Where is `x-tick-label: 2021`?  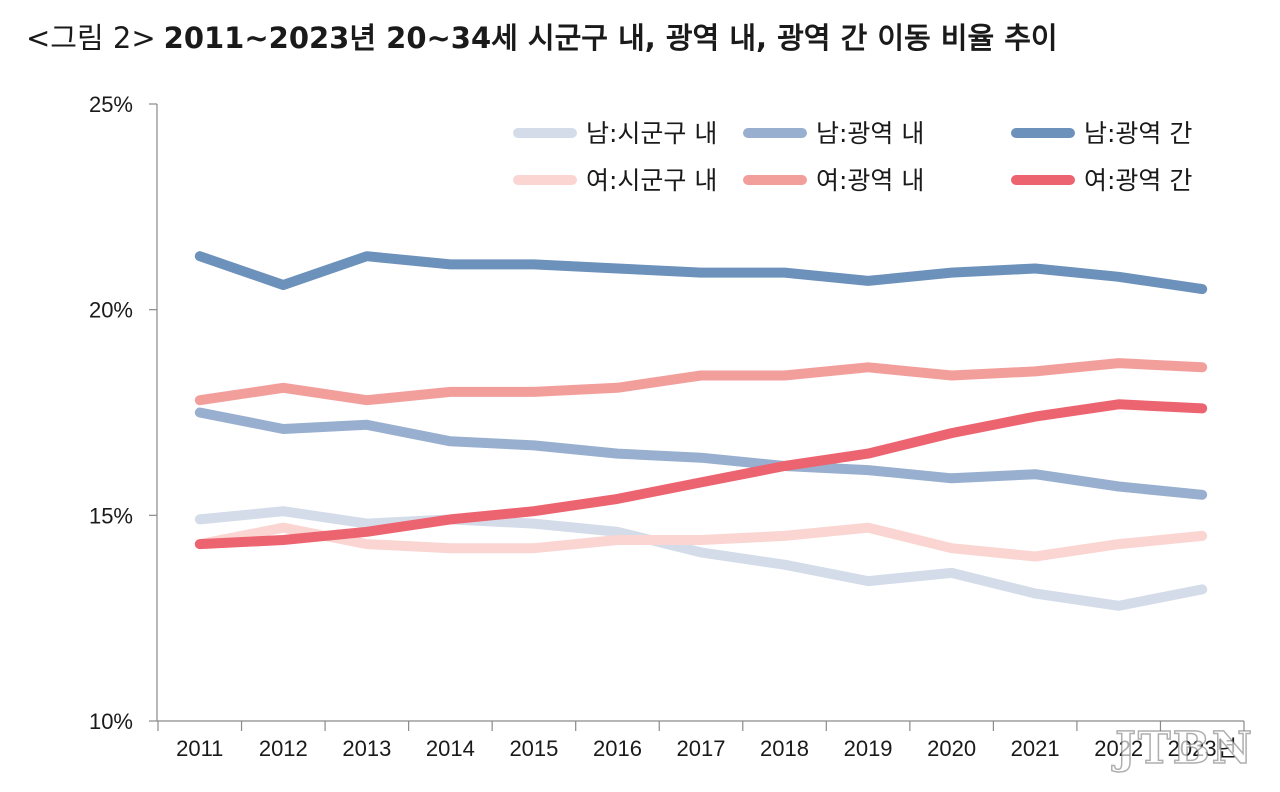 x-tick-label: 2021 is located at coordinates (1035, 748).